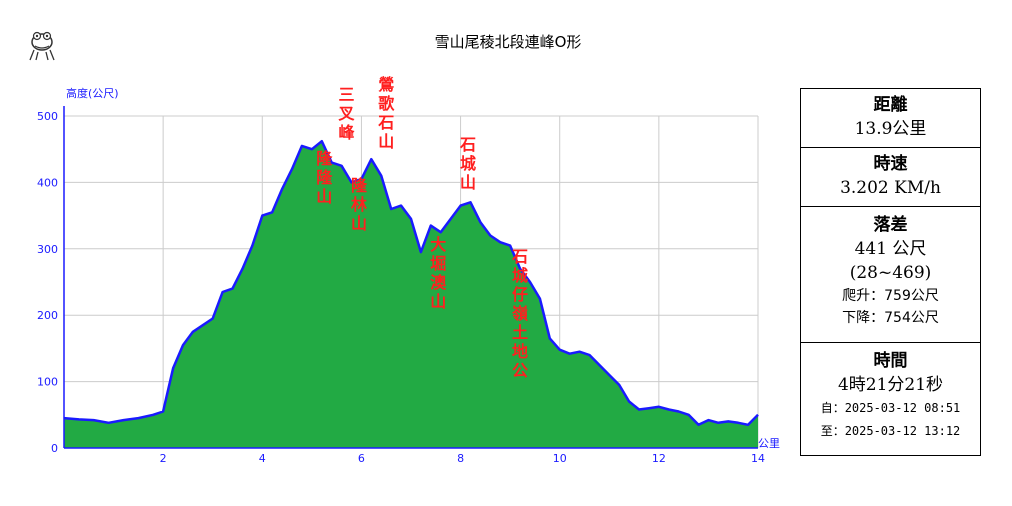 The width and height of the screenshot is (1012, 506). I want to click on x-tick-label: 6, so click(361, 458).